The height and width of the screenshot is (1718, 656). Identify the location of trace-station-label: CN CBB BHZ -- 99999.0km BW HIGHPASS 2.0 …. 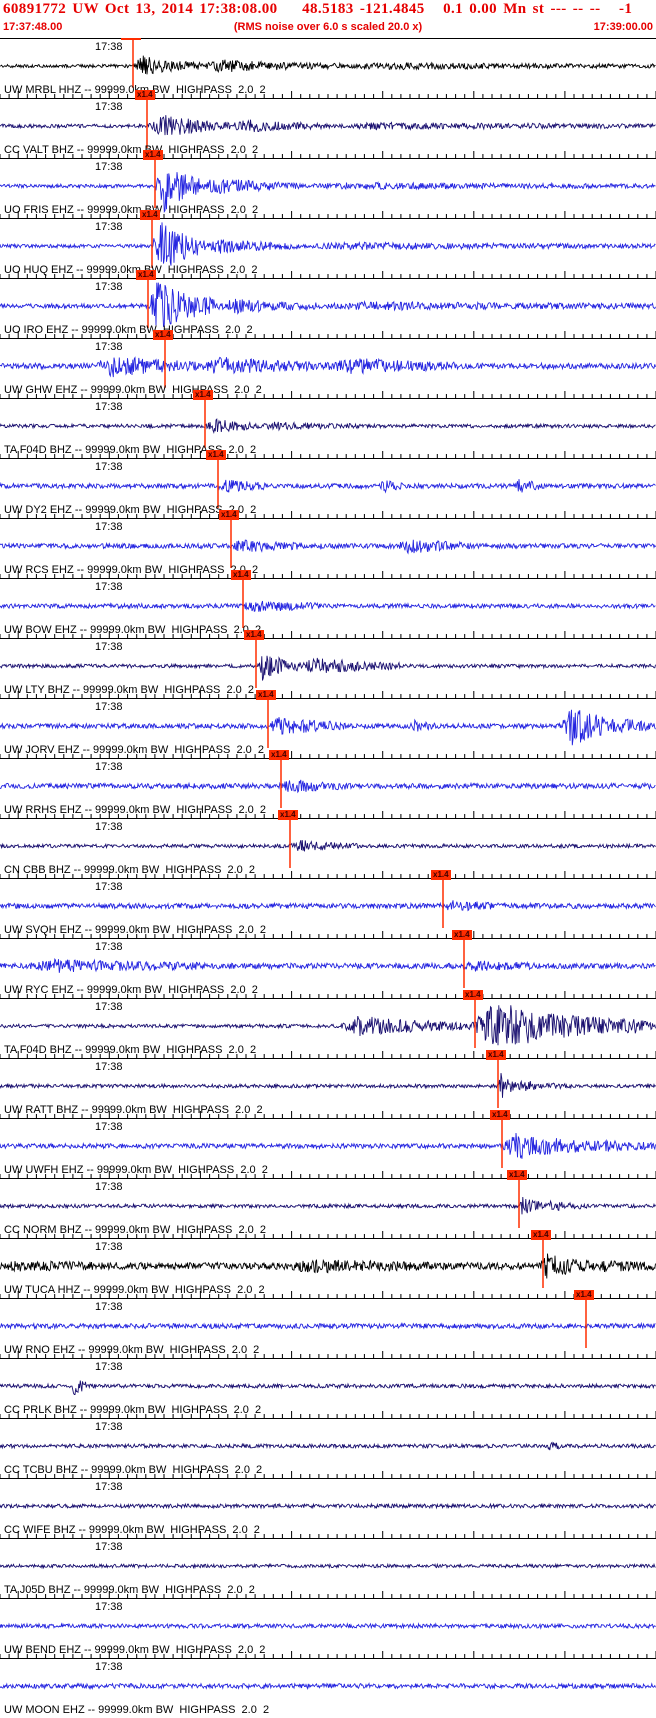
(130, 870).